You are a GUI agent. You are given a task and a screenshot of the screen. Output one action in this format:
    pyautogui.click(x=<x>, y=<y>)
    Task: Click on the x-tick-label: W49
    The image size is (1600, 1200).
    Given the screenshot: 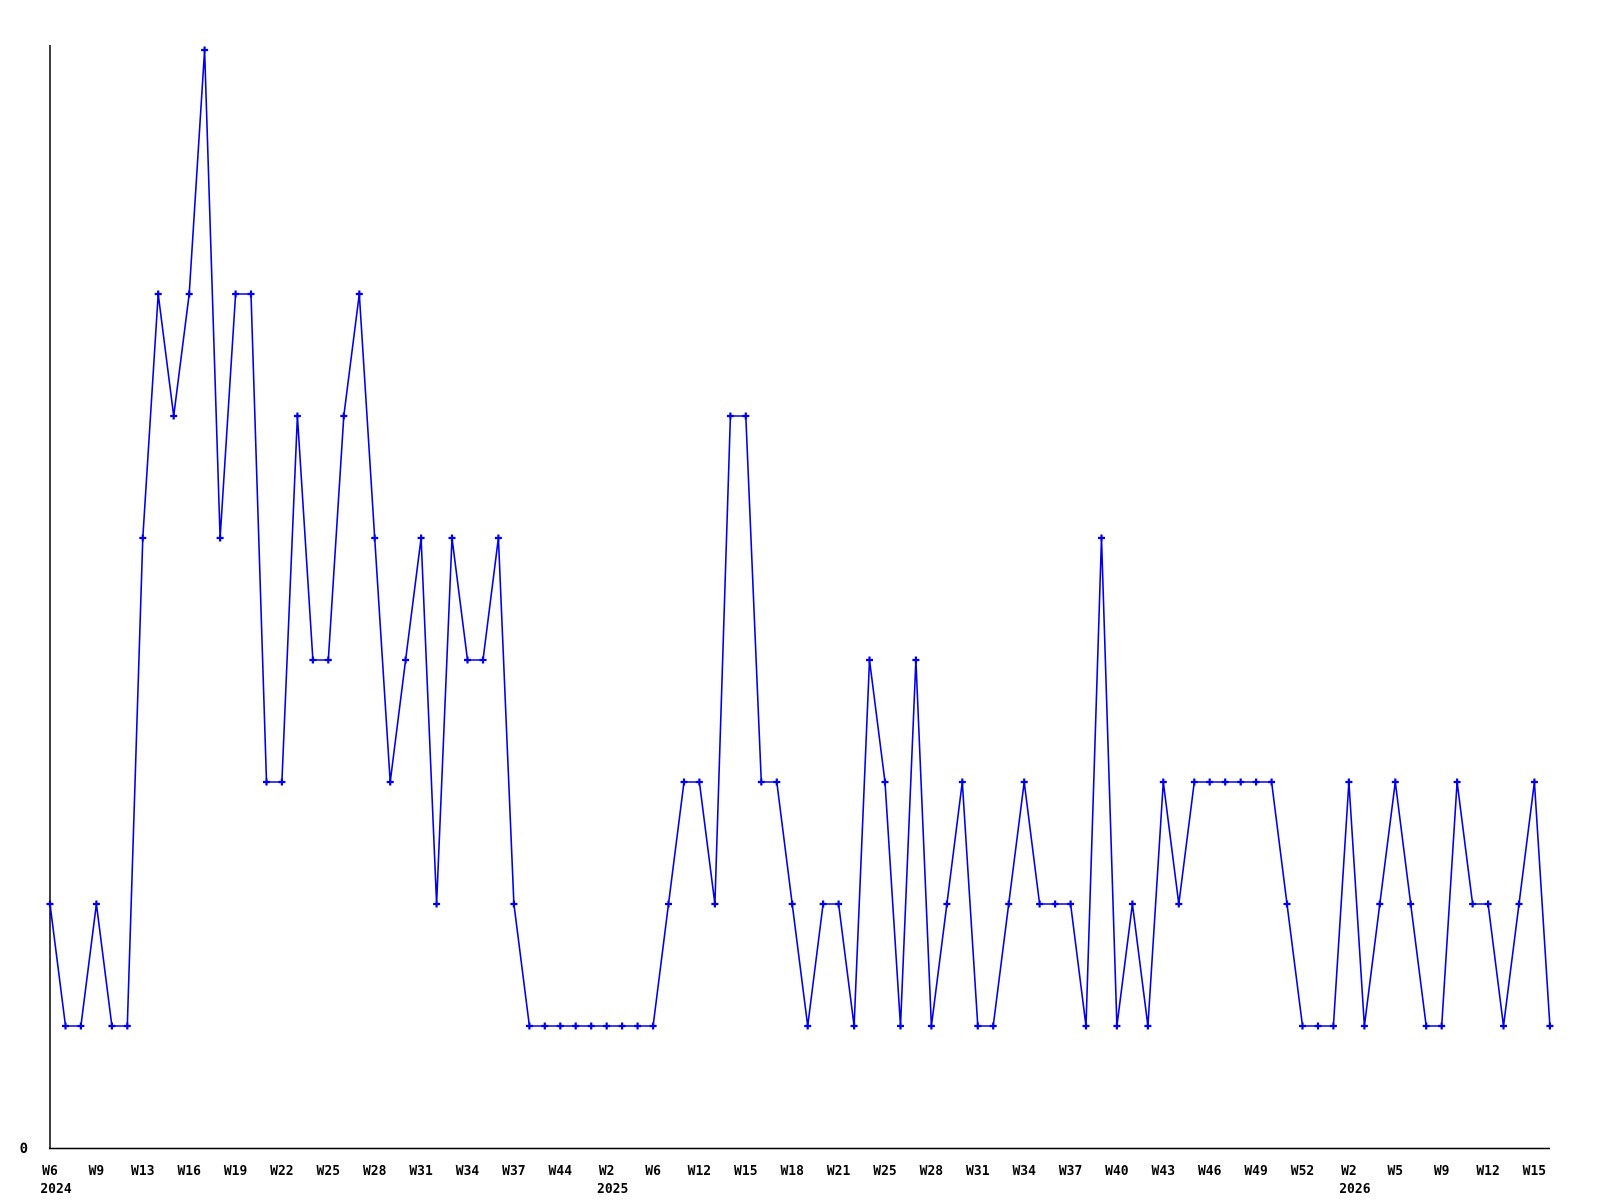 What is the action you would take?
    pyautogui.click(x=1255, y=1171)
    